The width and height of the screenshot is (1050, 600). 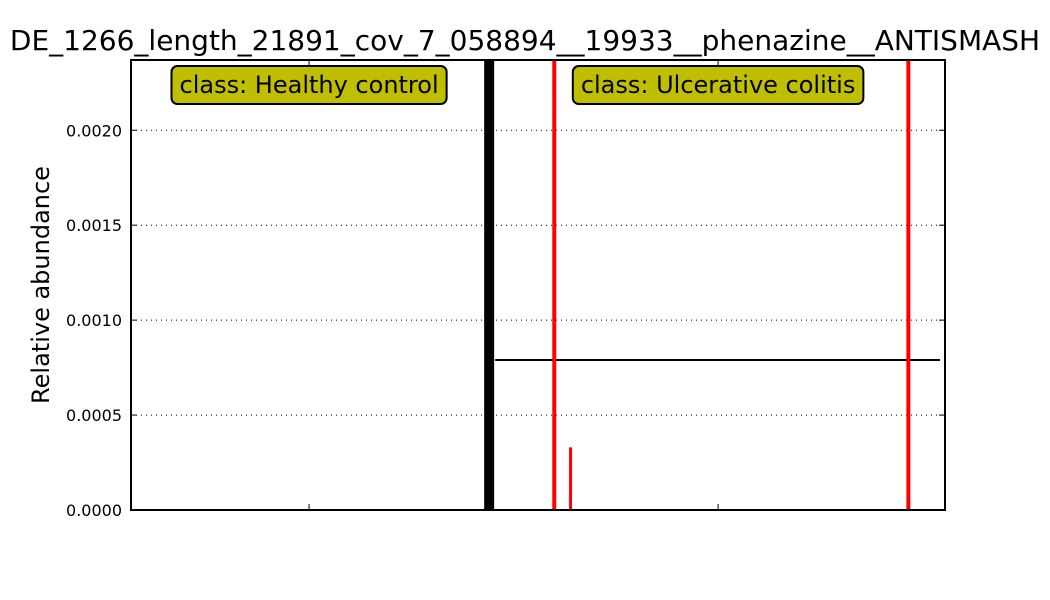 I want to click on y-tick-label-1: 0.0005, so click(x=94, y=415).